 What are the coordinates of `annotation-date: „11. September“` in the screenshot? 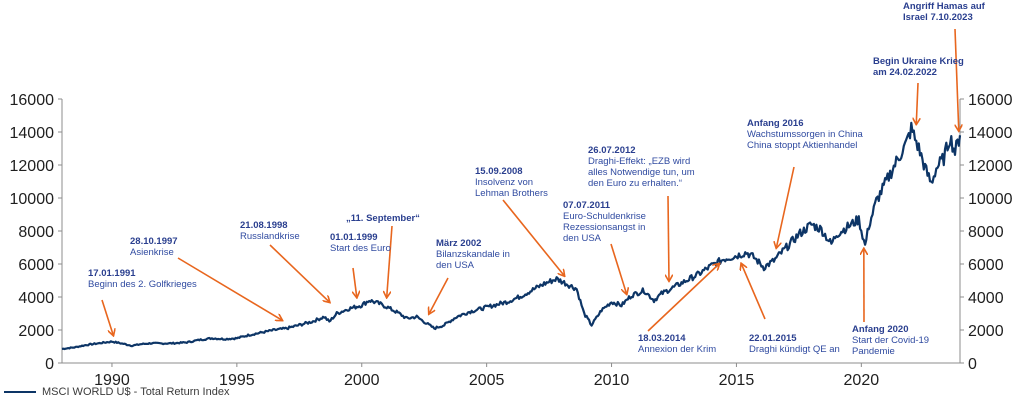 It's located at (383, 218).